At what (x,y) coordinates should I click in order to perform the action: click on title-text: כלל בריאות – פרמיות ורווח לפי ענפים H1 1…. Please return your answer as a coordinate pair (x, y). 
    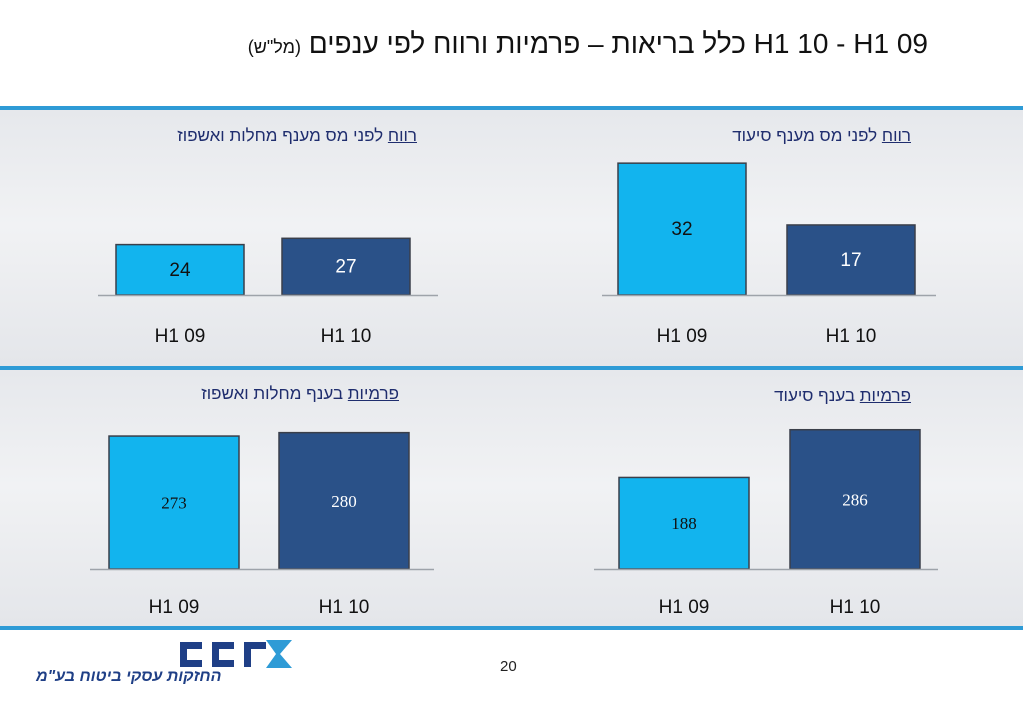
    Looking at the image, I should click on (618, 43).